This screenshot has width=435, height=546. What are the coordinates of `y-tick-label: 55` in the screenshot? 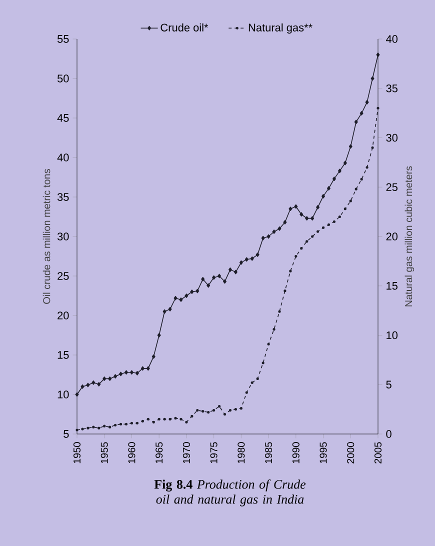 It's located at (63, 39).